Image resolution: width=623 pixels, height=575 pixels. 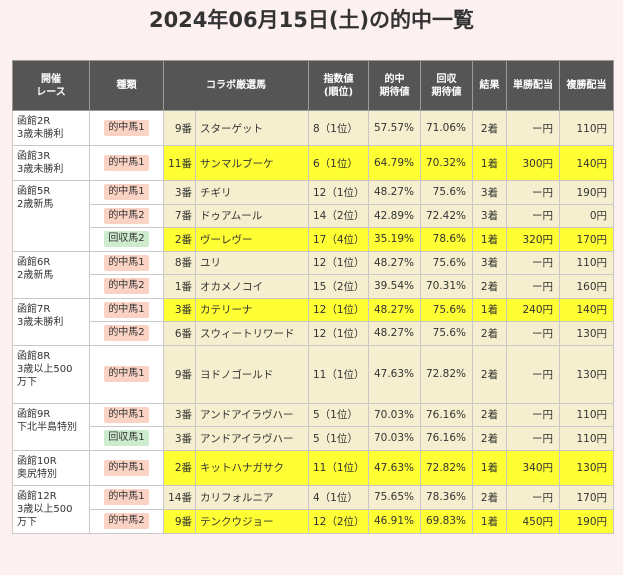 I want to click on race-cell: 函館6R 2歳新馬, so click(x=51, y=274).